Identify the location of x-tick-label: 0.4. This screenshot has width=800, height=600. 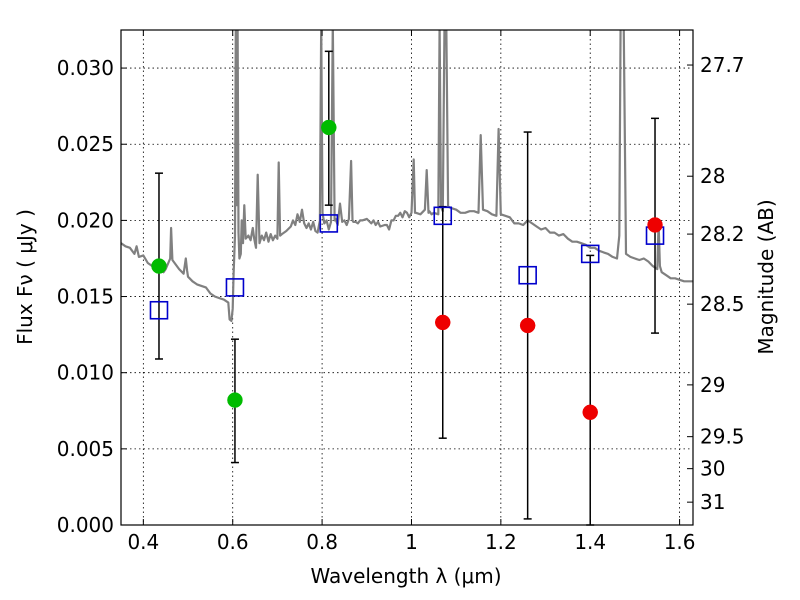
(143, 542).